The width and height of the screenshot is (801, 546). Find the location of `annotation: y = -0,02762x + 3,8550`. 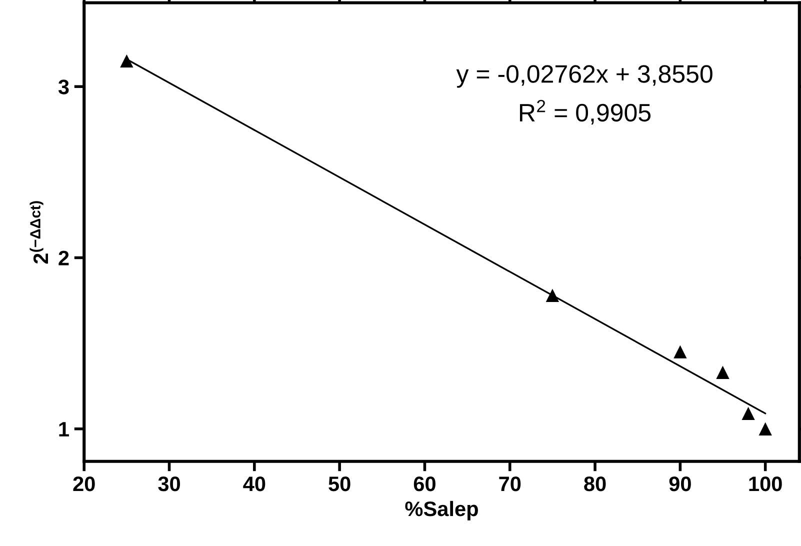

annotation: y = -0,02762x + 3,8550 is located at coordinates (584, 76).